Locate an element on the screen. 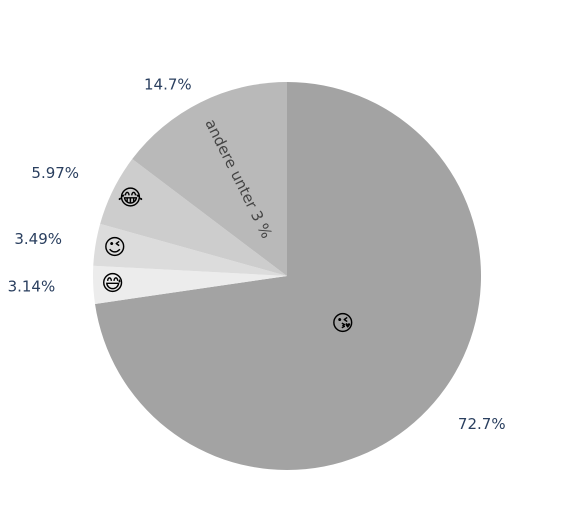 The width and height of the screenshot is (568, 517). slice-percent-label: 72.7% is located at coordinates (482, 424).